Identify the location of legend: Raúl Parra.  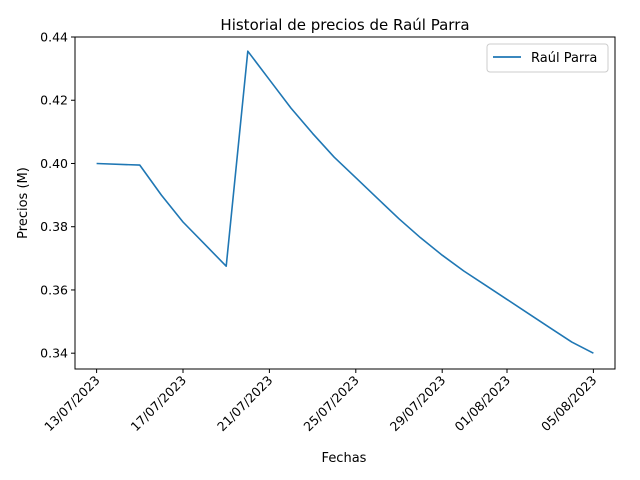
(547, 58).